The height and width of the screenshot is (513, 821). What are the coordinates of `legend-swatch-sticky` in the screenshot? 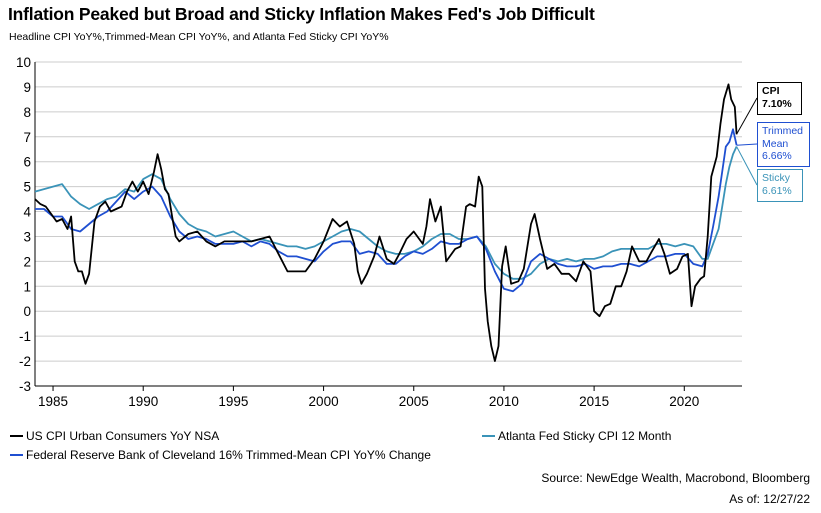 It's located at (488, 436).